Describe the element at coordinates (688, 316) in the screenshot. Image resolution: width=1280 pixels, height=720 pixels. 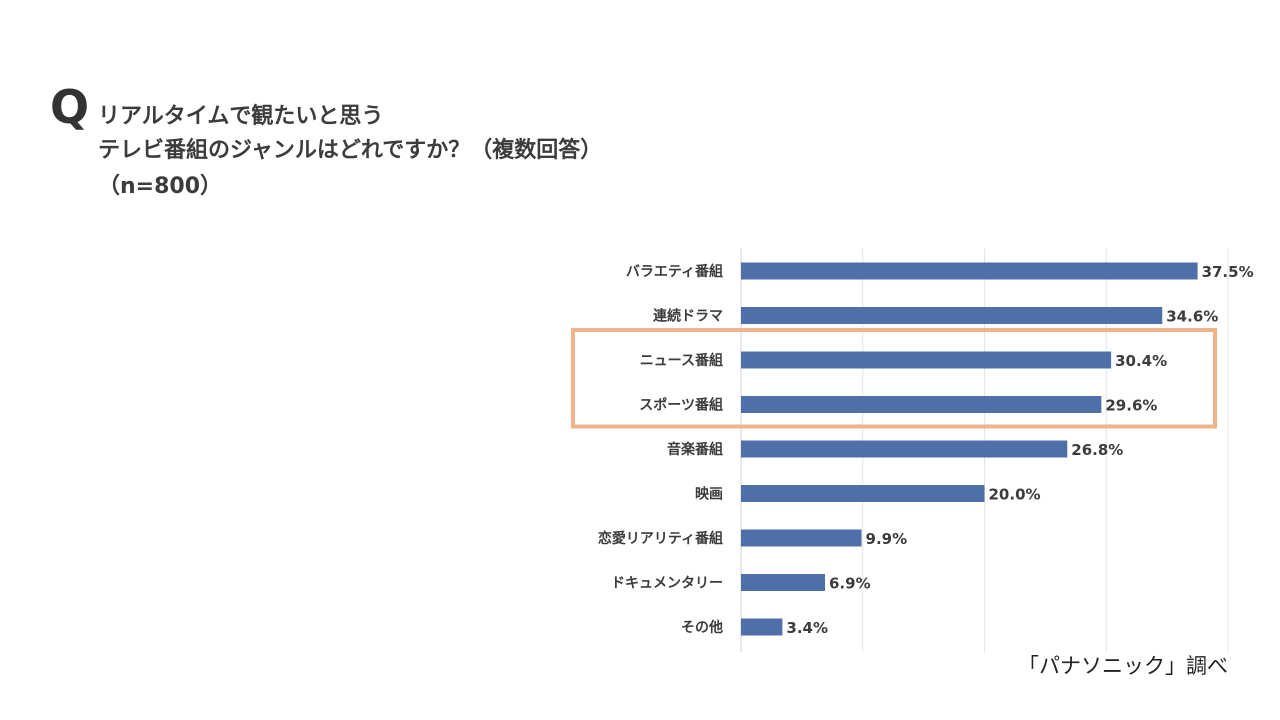
I see `category-label: 連続ドラマ` at that location.